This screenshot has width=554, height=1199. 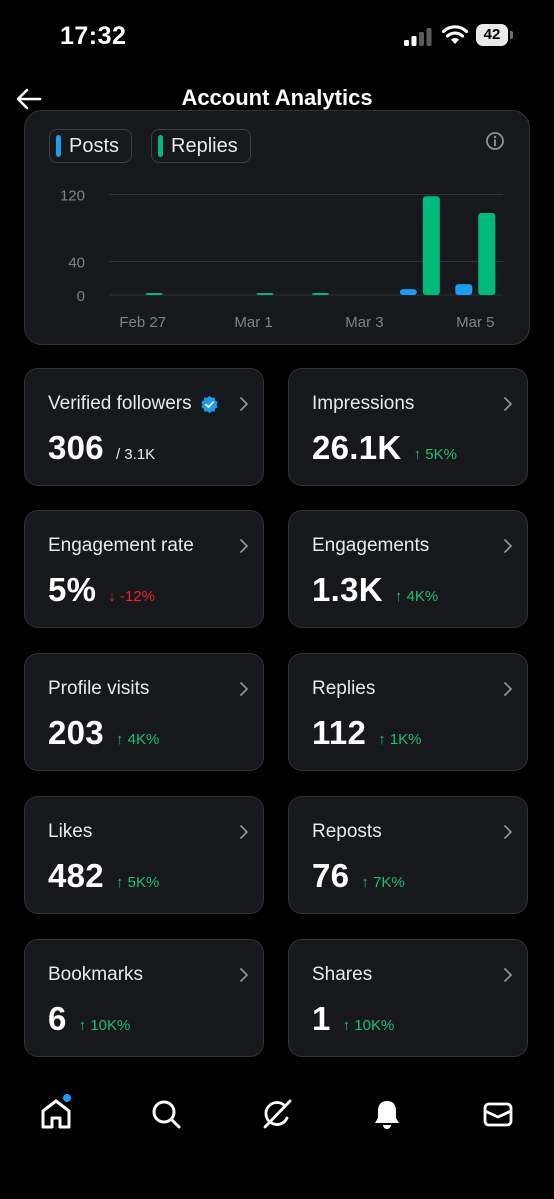 I want to click on metric-value-row: 112 ↑ 1K%, so click(x=367, y=733).